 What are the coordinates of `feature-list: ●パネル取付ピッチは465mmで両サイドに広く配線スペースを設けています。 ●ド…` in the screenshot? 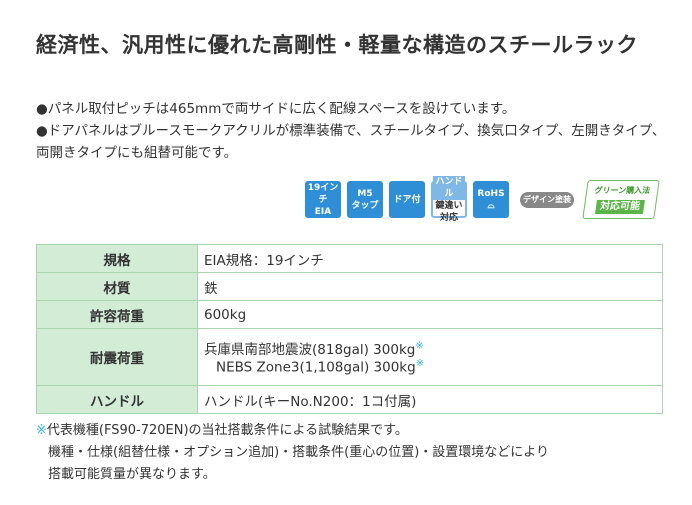 It's located at (356, 131).